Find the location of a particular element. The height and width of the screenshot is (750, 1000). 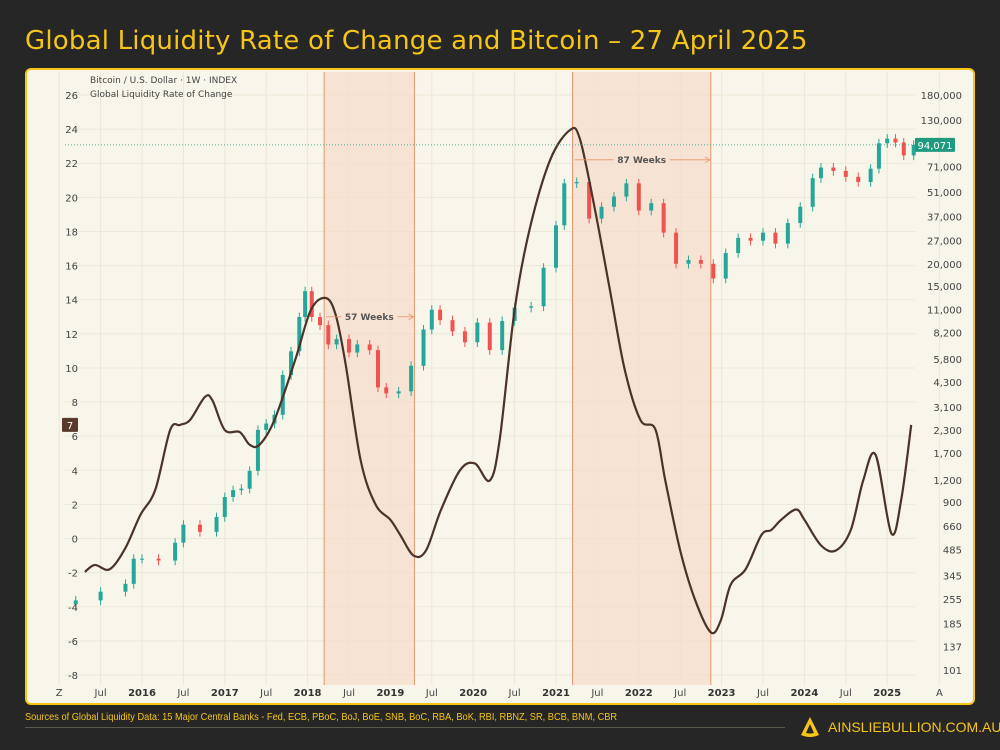

right-axis-tick: 660 is located at coordinates (952, 527).